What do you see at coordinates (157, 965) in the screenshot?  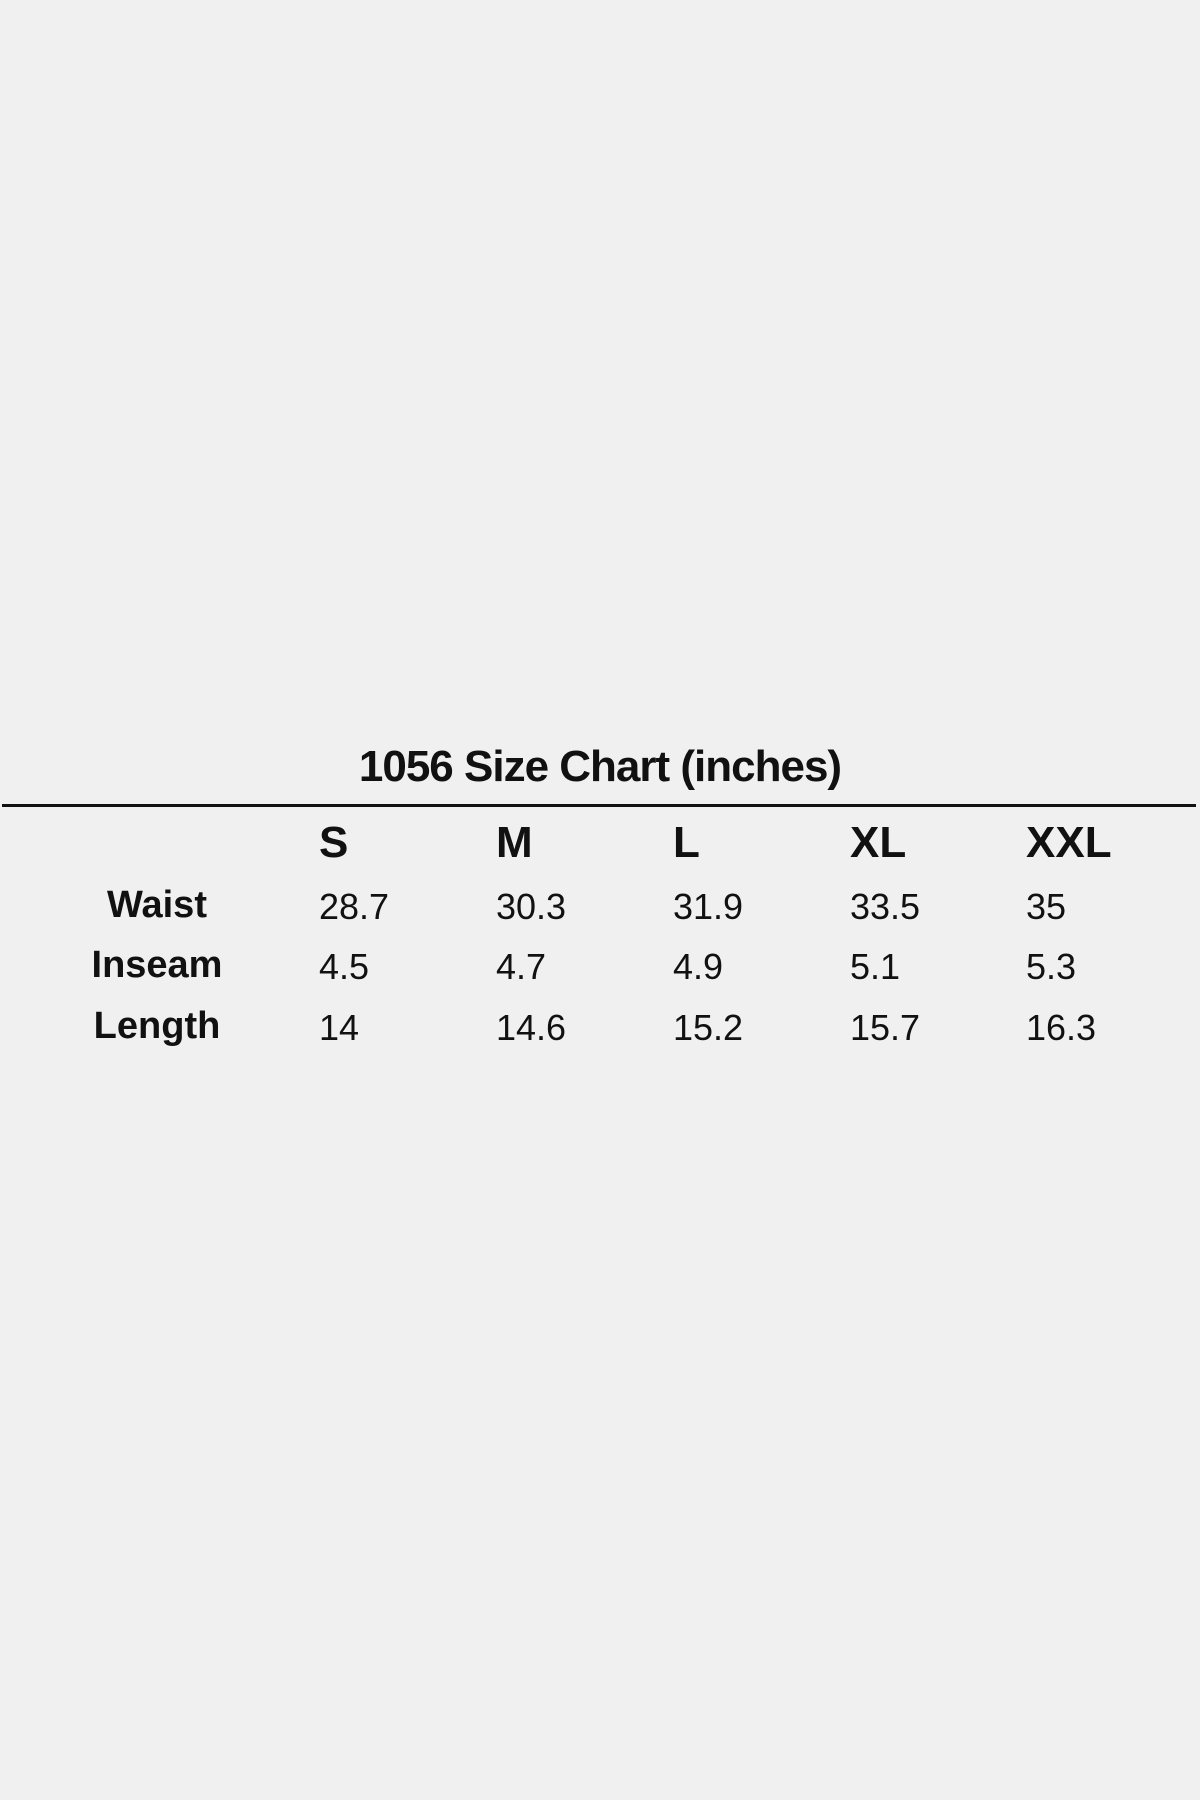 I see `row-label: Inseam` at bounding box center [157, 965].